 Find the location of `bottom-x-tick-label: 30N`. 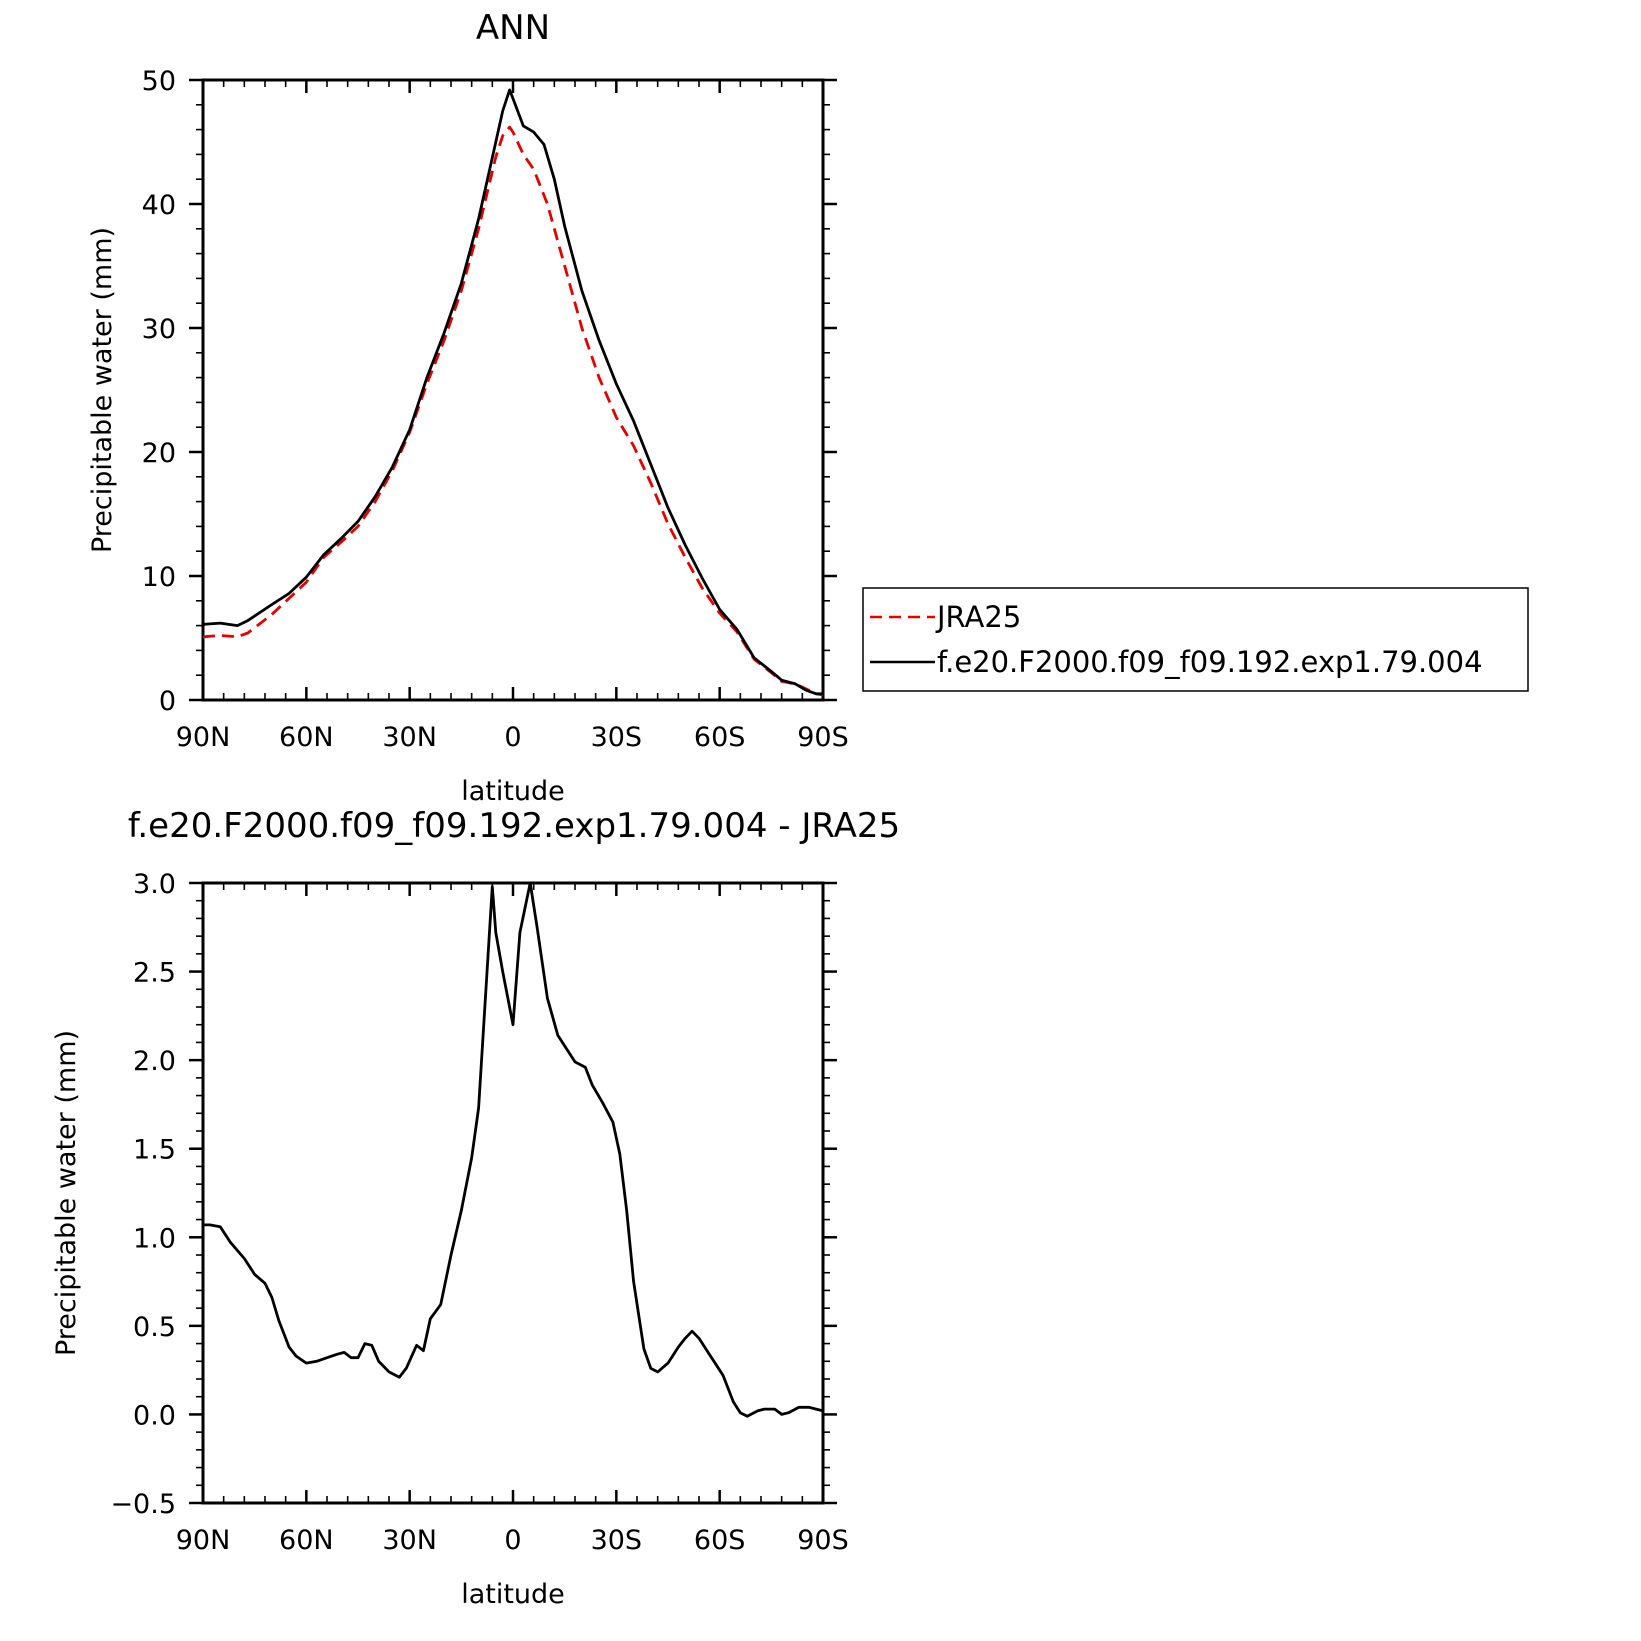

bottom-x-tick-label: 30N is located at coordinates (409, 1540).